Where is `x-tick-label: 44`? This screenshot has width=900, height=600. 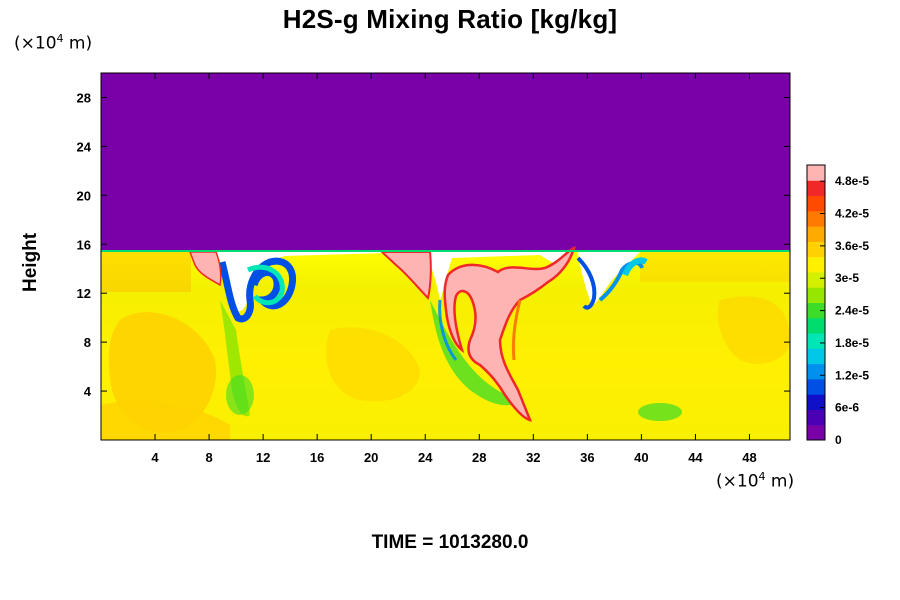 x-tick-label: 44 is located at coordinates (695, 457).